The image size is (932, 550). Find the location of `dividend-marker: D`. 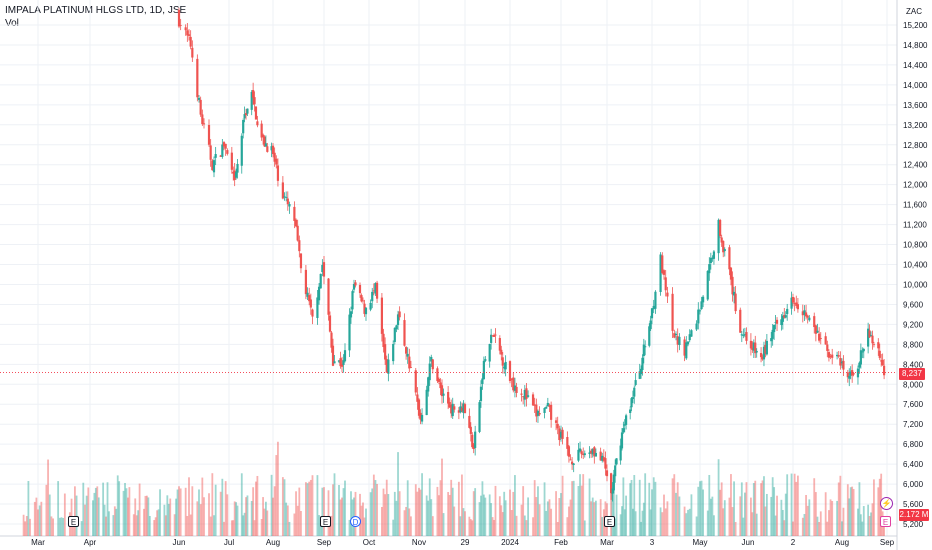

dividend-marker: D is located at coordinates (355, 521).